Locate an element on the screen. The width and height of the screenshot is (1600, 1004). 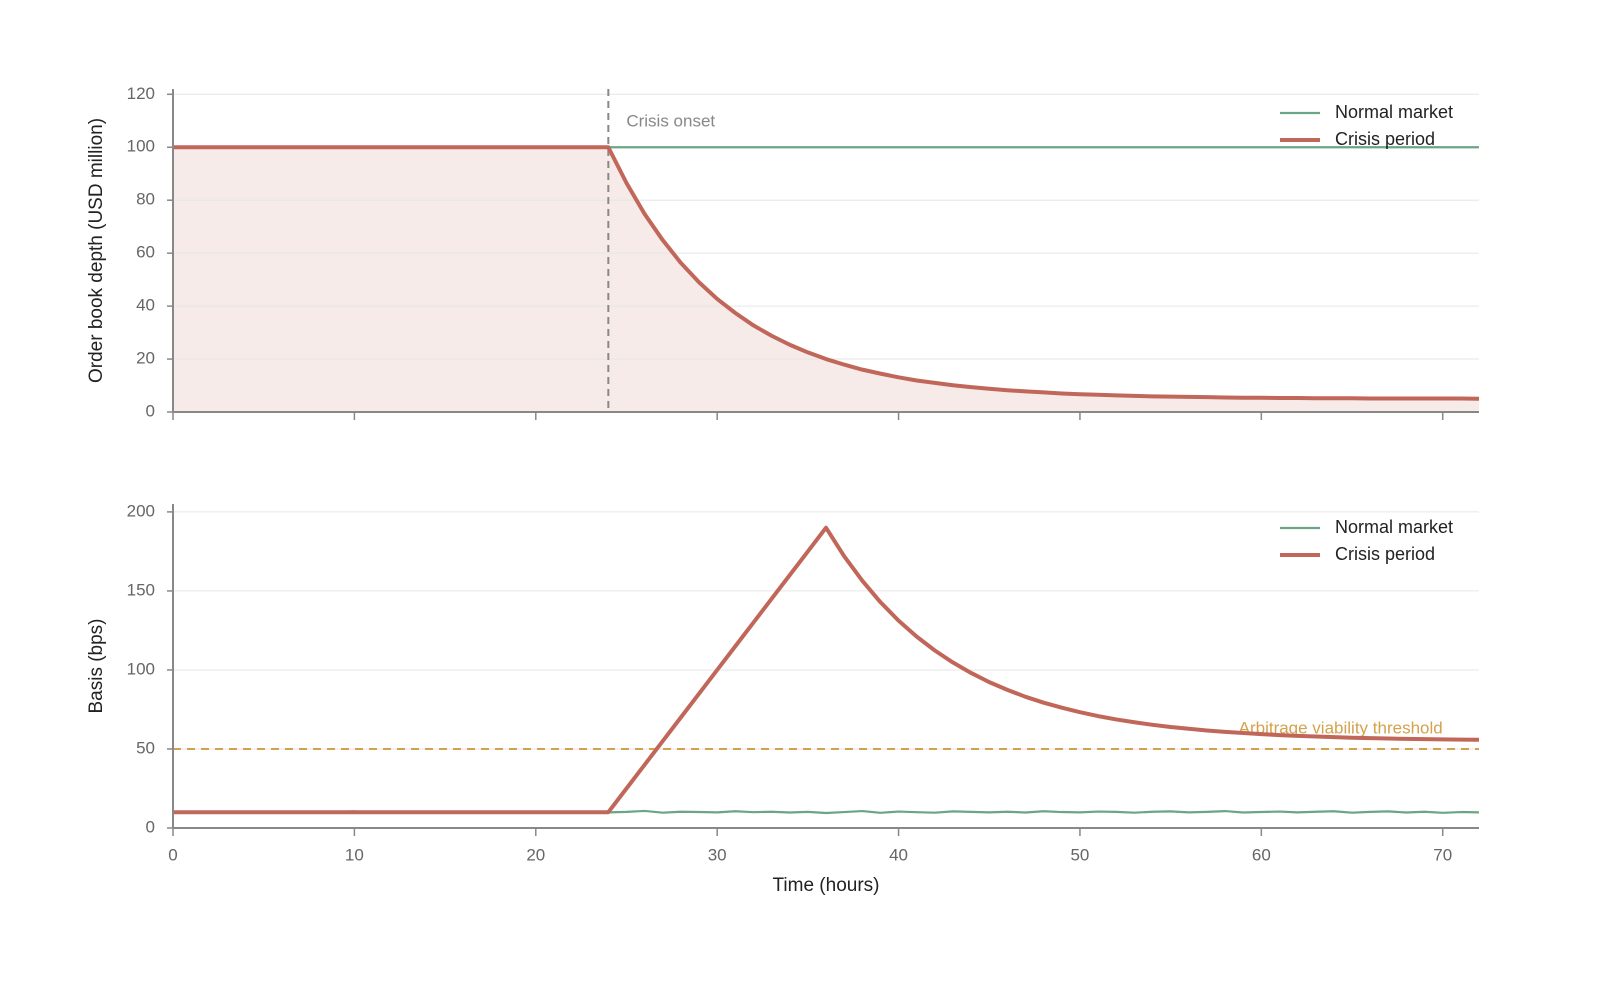
y-tick-label: 80 is located at coordinates (145, 199).